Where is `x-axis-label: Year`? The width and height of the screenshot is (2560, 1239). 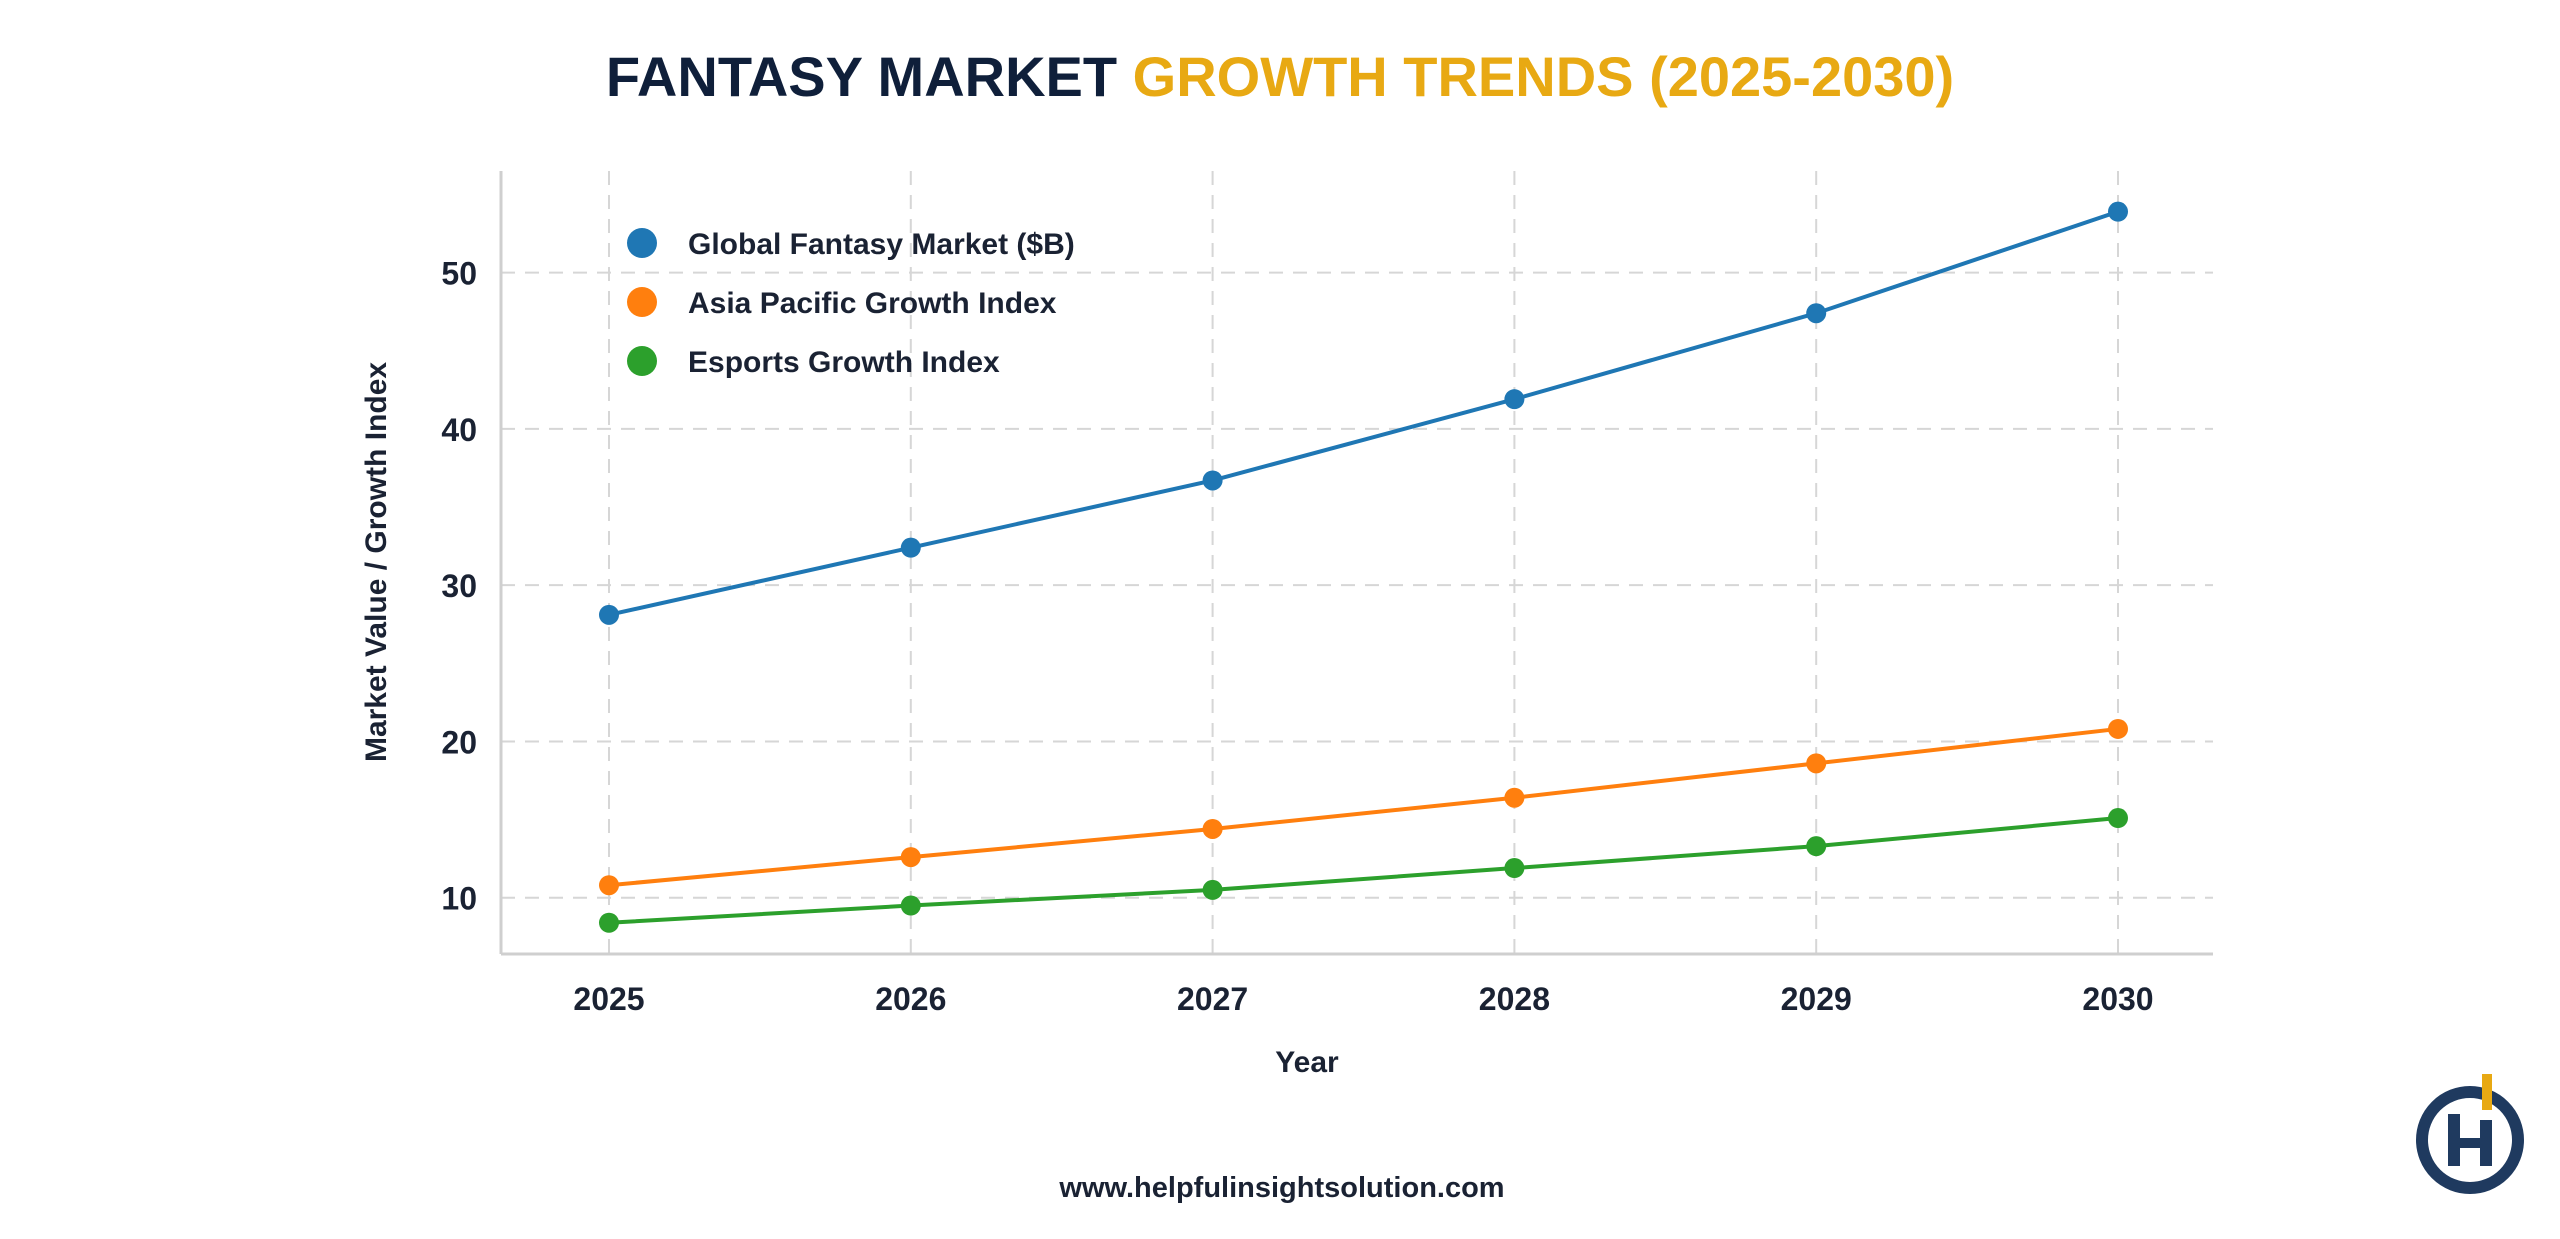 x-axis-label: Year is located at coordinates (1307, 1062).